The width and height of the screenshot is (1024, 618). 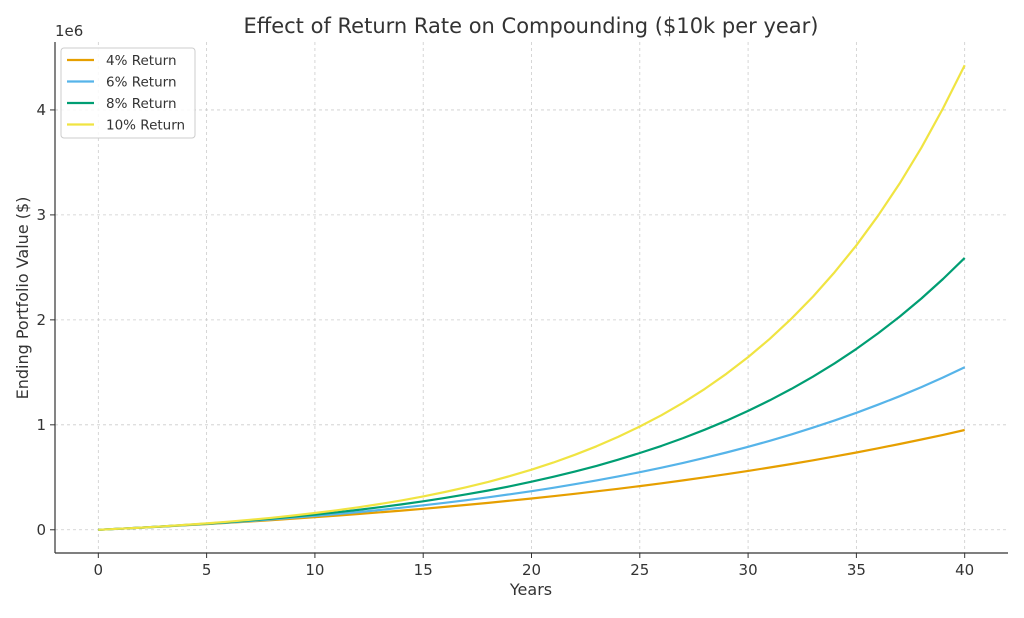 What do you see at coordinates (22, 298) in the screenshot?
I see `y-axis-label: Ending Portfolio Value ($)` at bounding box center [22, 298].